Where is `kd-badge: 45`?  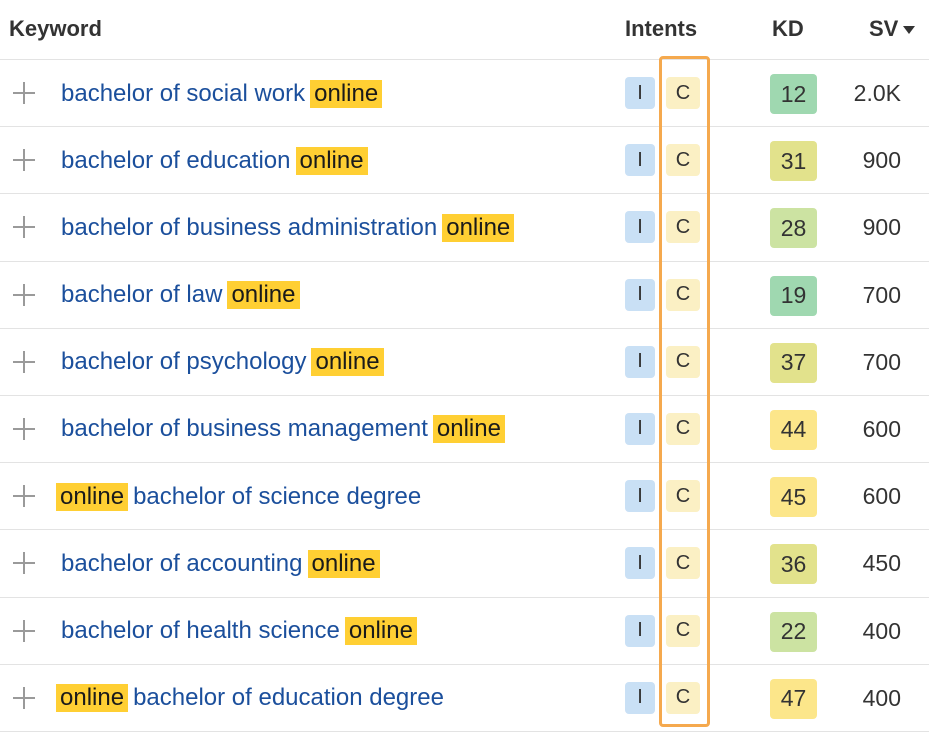 kd-badge: 45 is located at coordinates (793, 497).